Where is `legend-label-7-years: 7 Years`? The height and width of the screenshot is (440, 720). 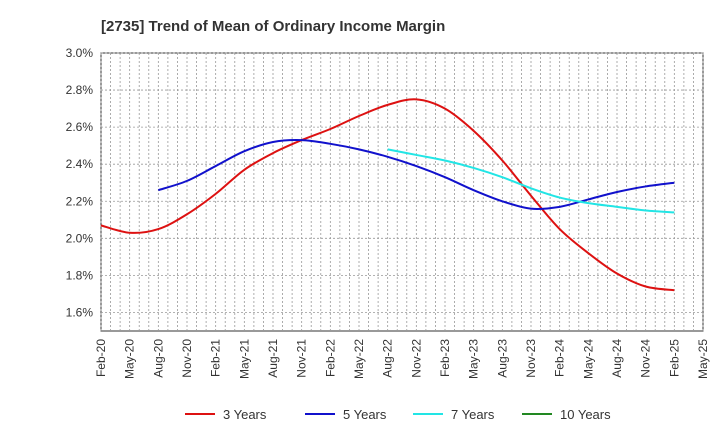 legend-label-7-years: 7 Years is located at coordinates (473, 414).